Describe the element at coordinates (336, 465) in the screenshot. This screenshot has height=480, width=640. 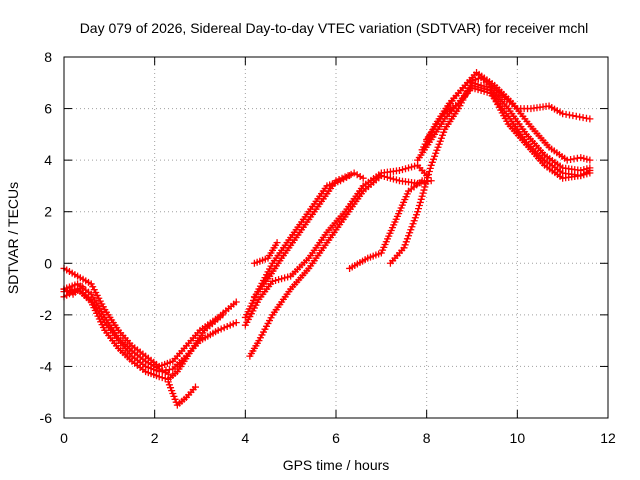
I see `x-axis-label: GPS time / hours` at that location.